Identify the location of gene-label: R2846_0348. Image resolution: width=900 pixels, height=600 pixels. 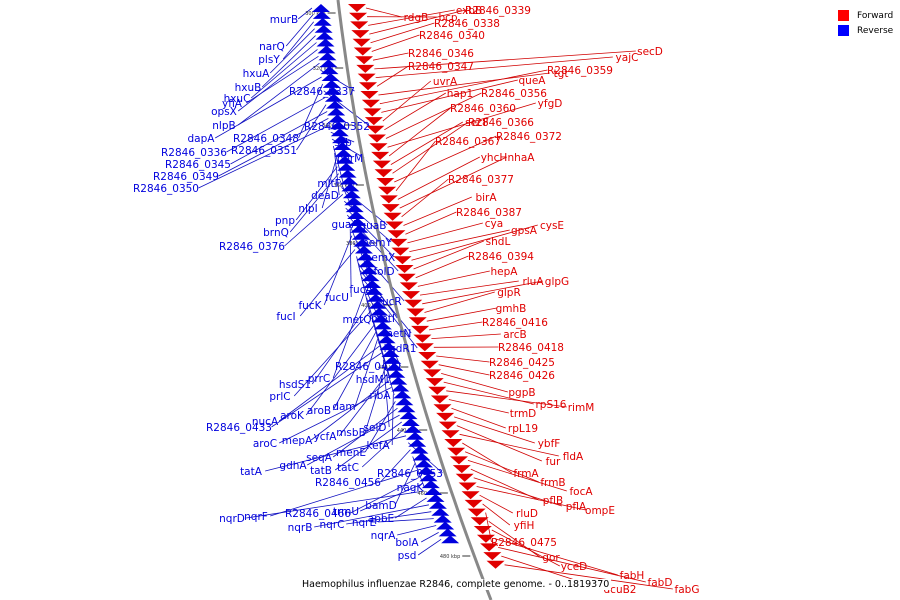
(266, 139).